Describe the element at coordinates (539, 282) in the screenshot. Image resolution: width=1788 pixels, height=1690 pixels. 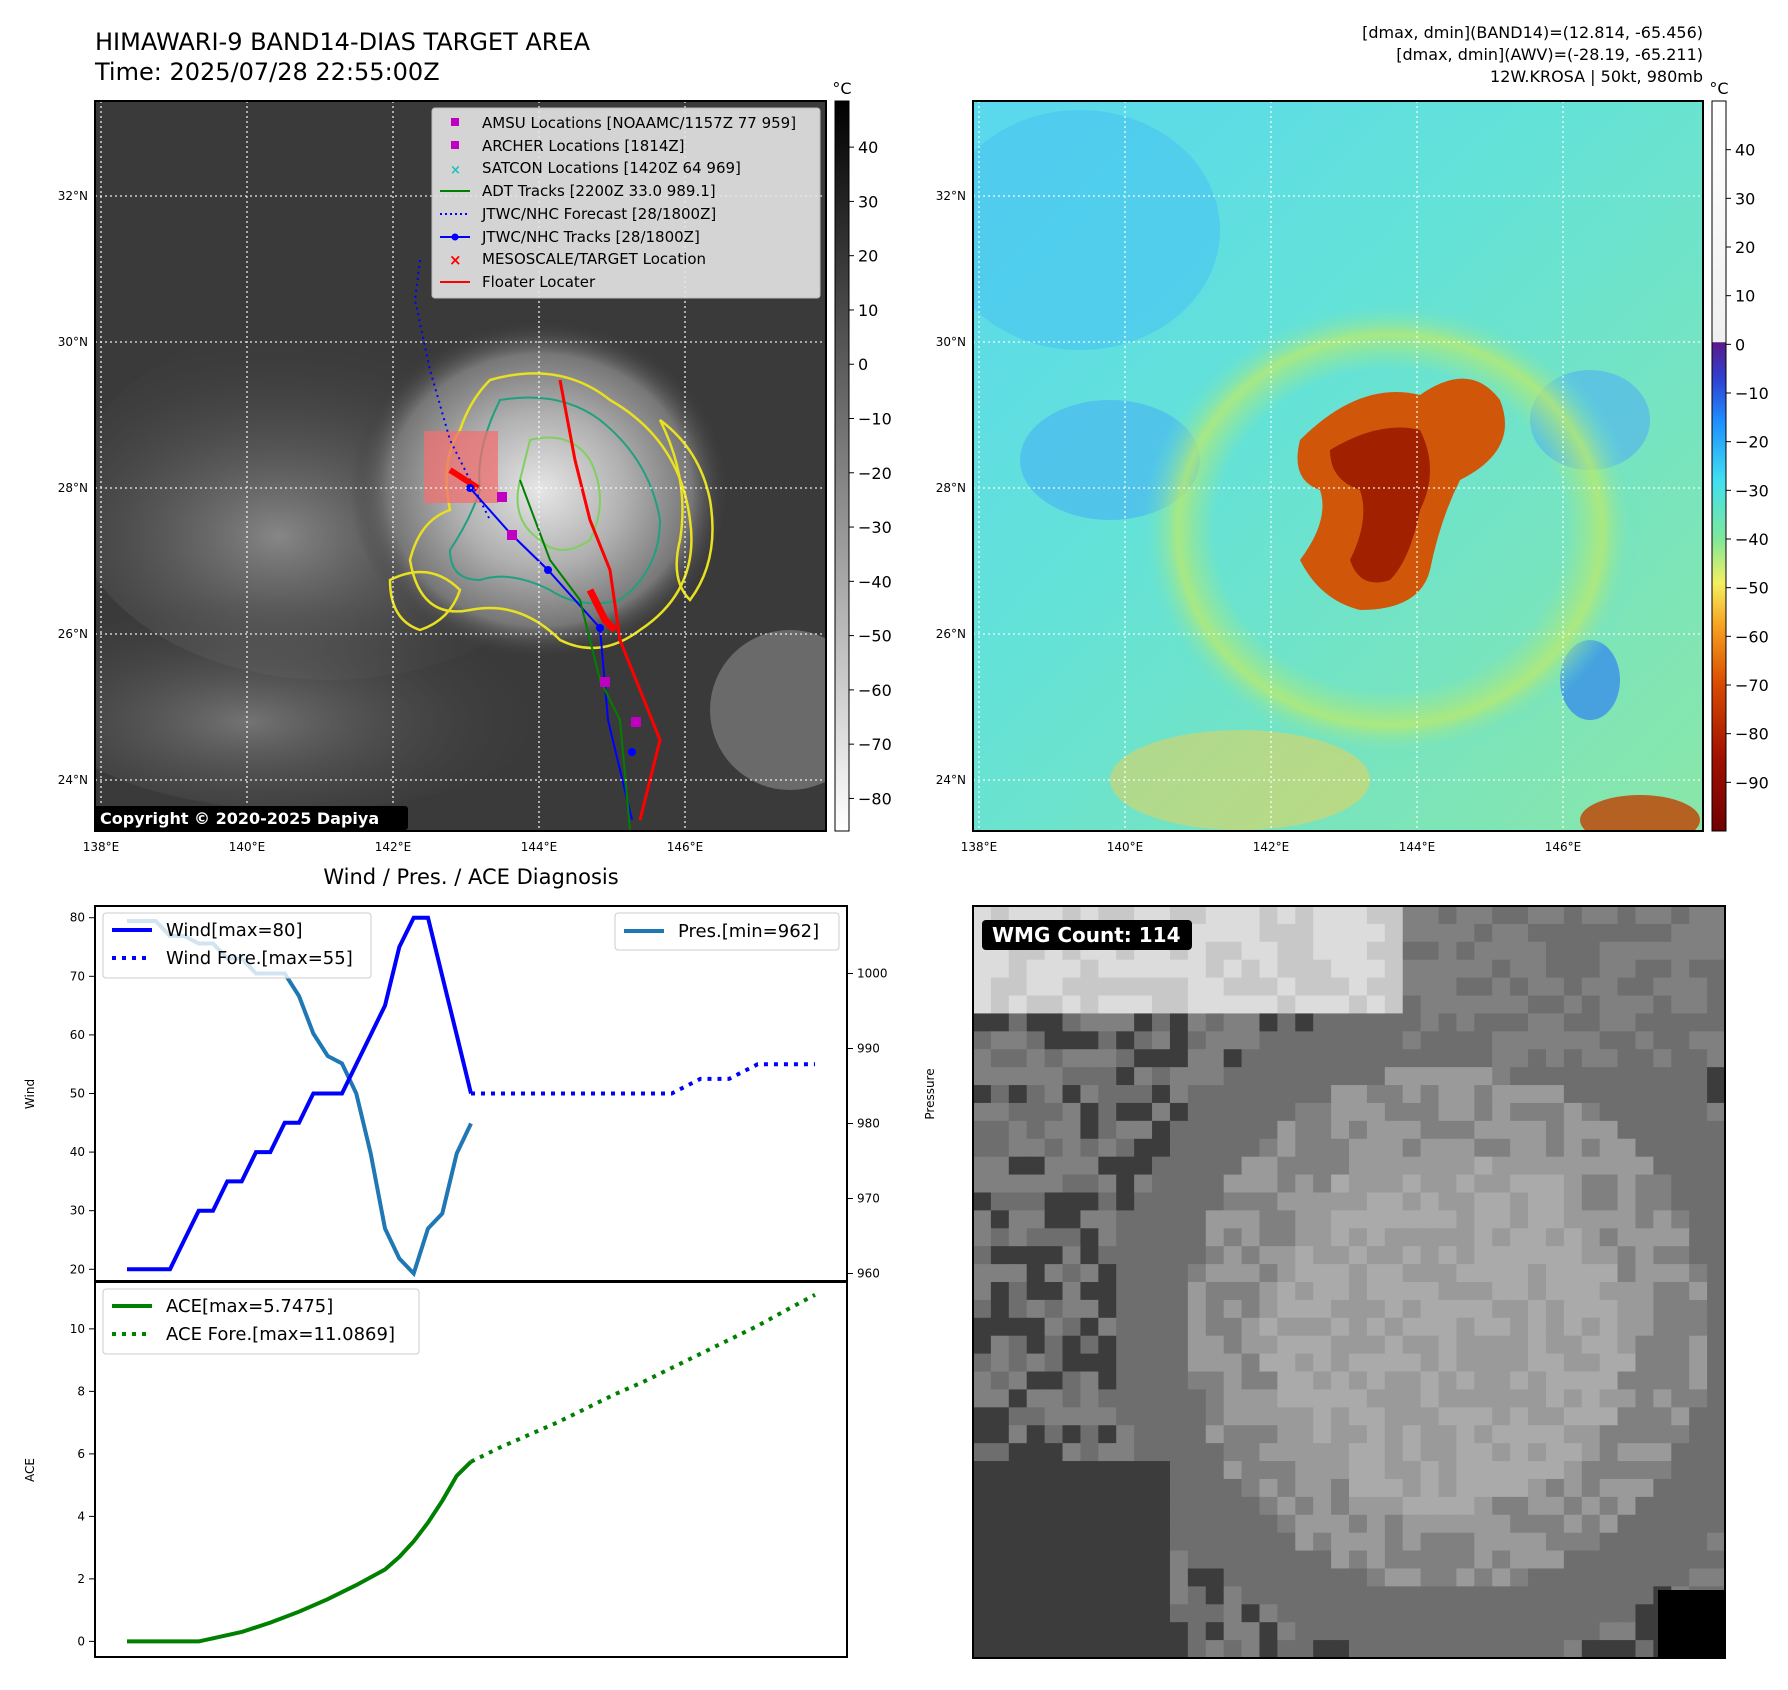
I see `legend-floater: Floater Locater` at that location.